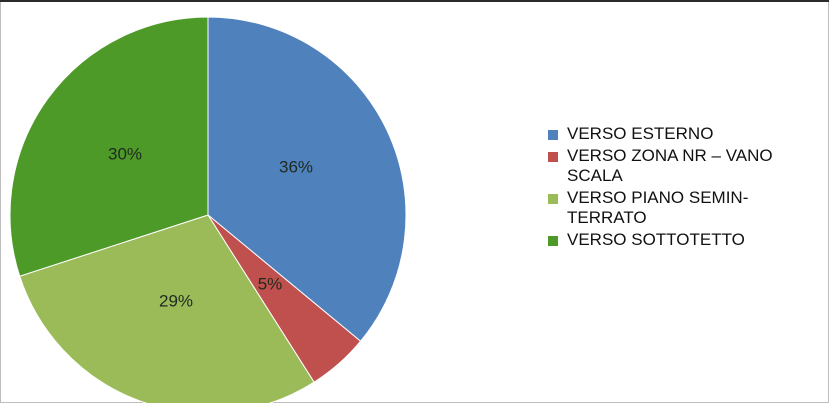  What do you see at coordinates (658, 197) in the screenshot?
I see `legend-label: VERSO PIANO SEMIN-` at bounding box center [658, 197].